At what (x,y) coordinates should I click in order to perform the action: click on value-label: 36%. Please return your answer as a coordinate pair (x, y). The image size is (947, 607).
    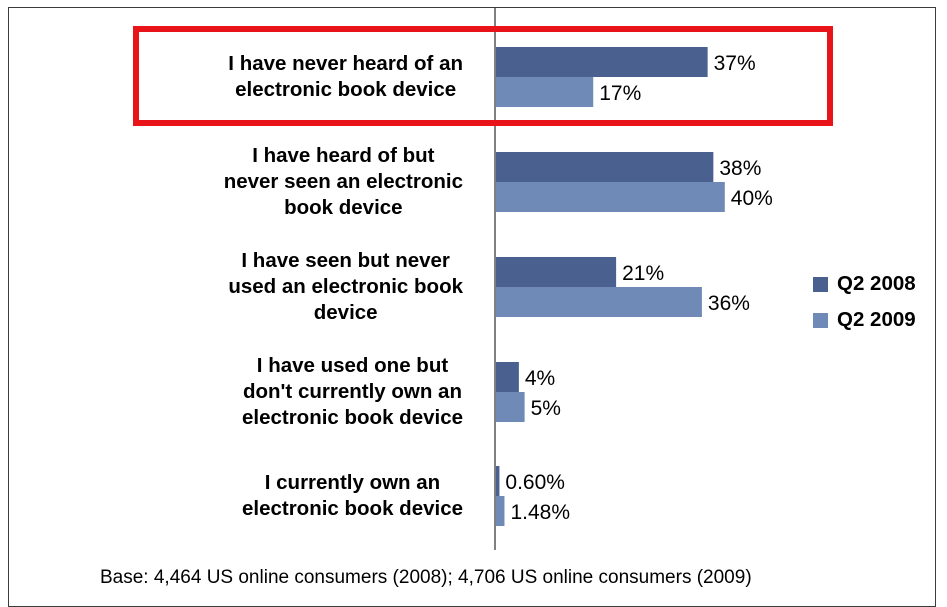
    Looking at the image, I should click on (729, 303).